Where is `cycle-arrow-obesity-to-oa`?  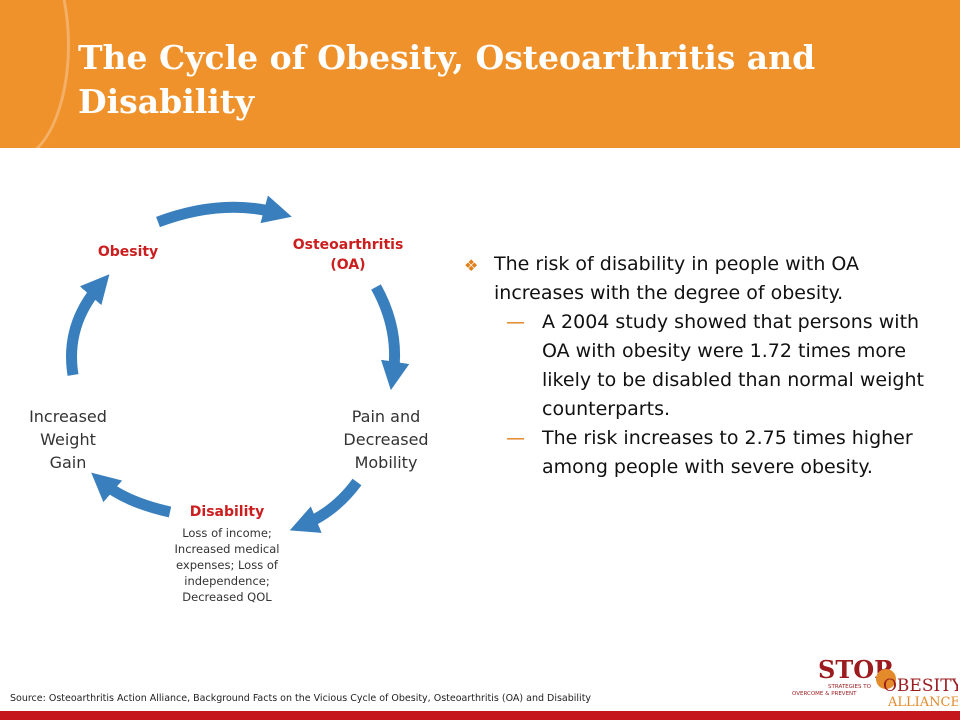 cycle-arrow-obesity-to-oa is located at coordinates (224, 211).